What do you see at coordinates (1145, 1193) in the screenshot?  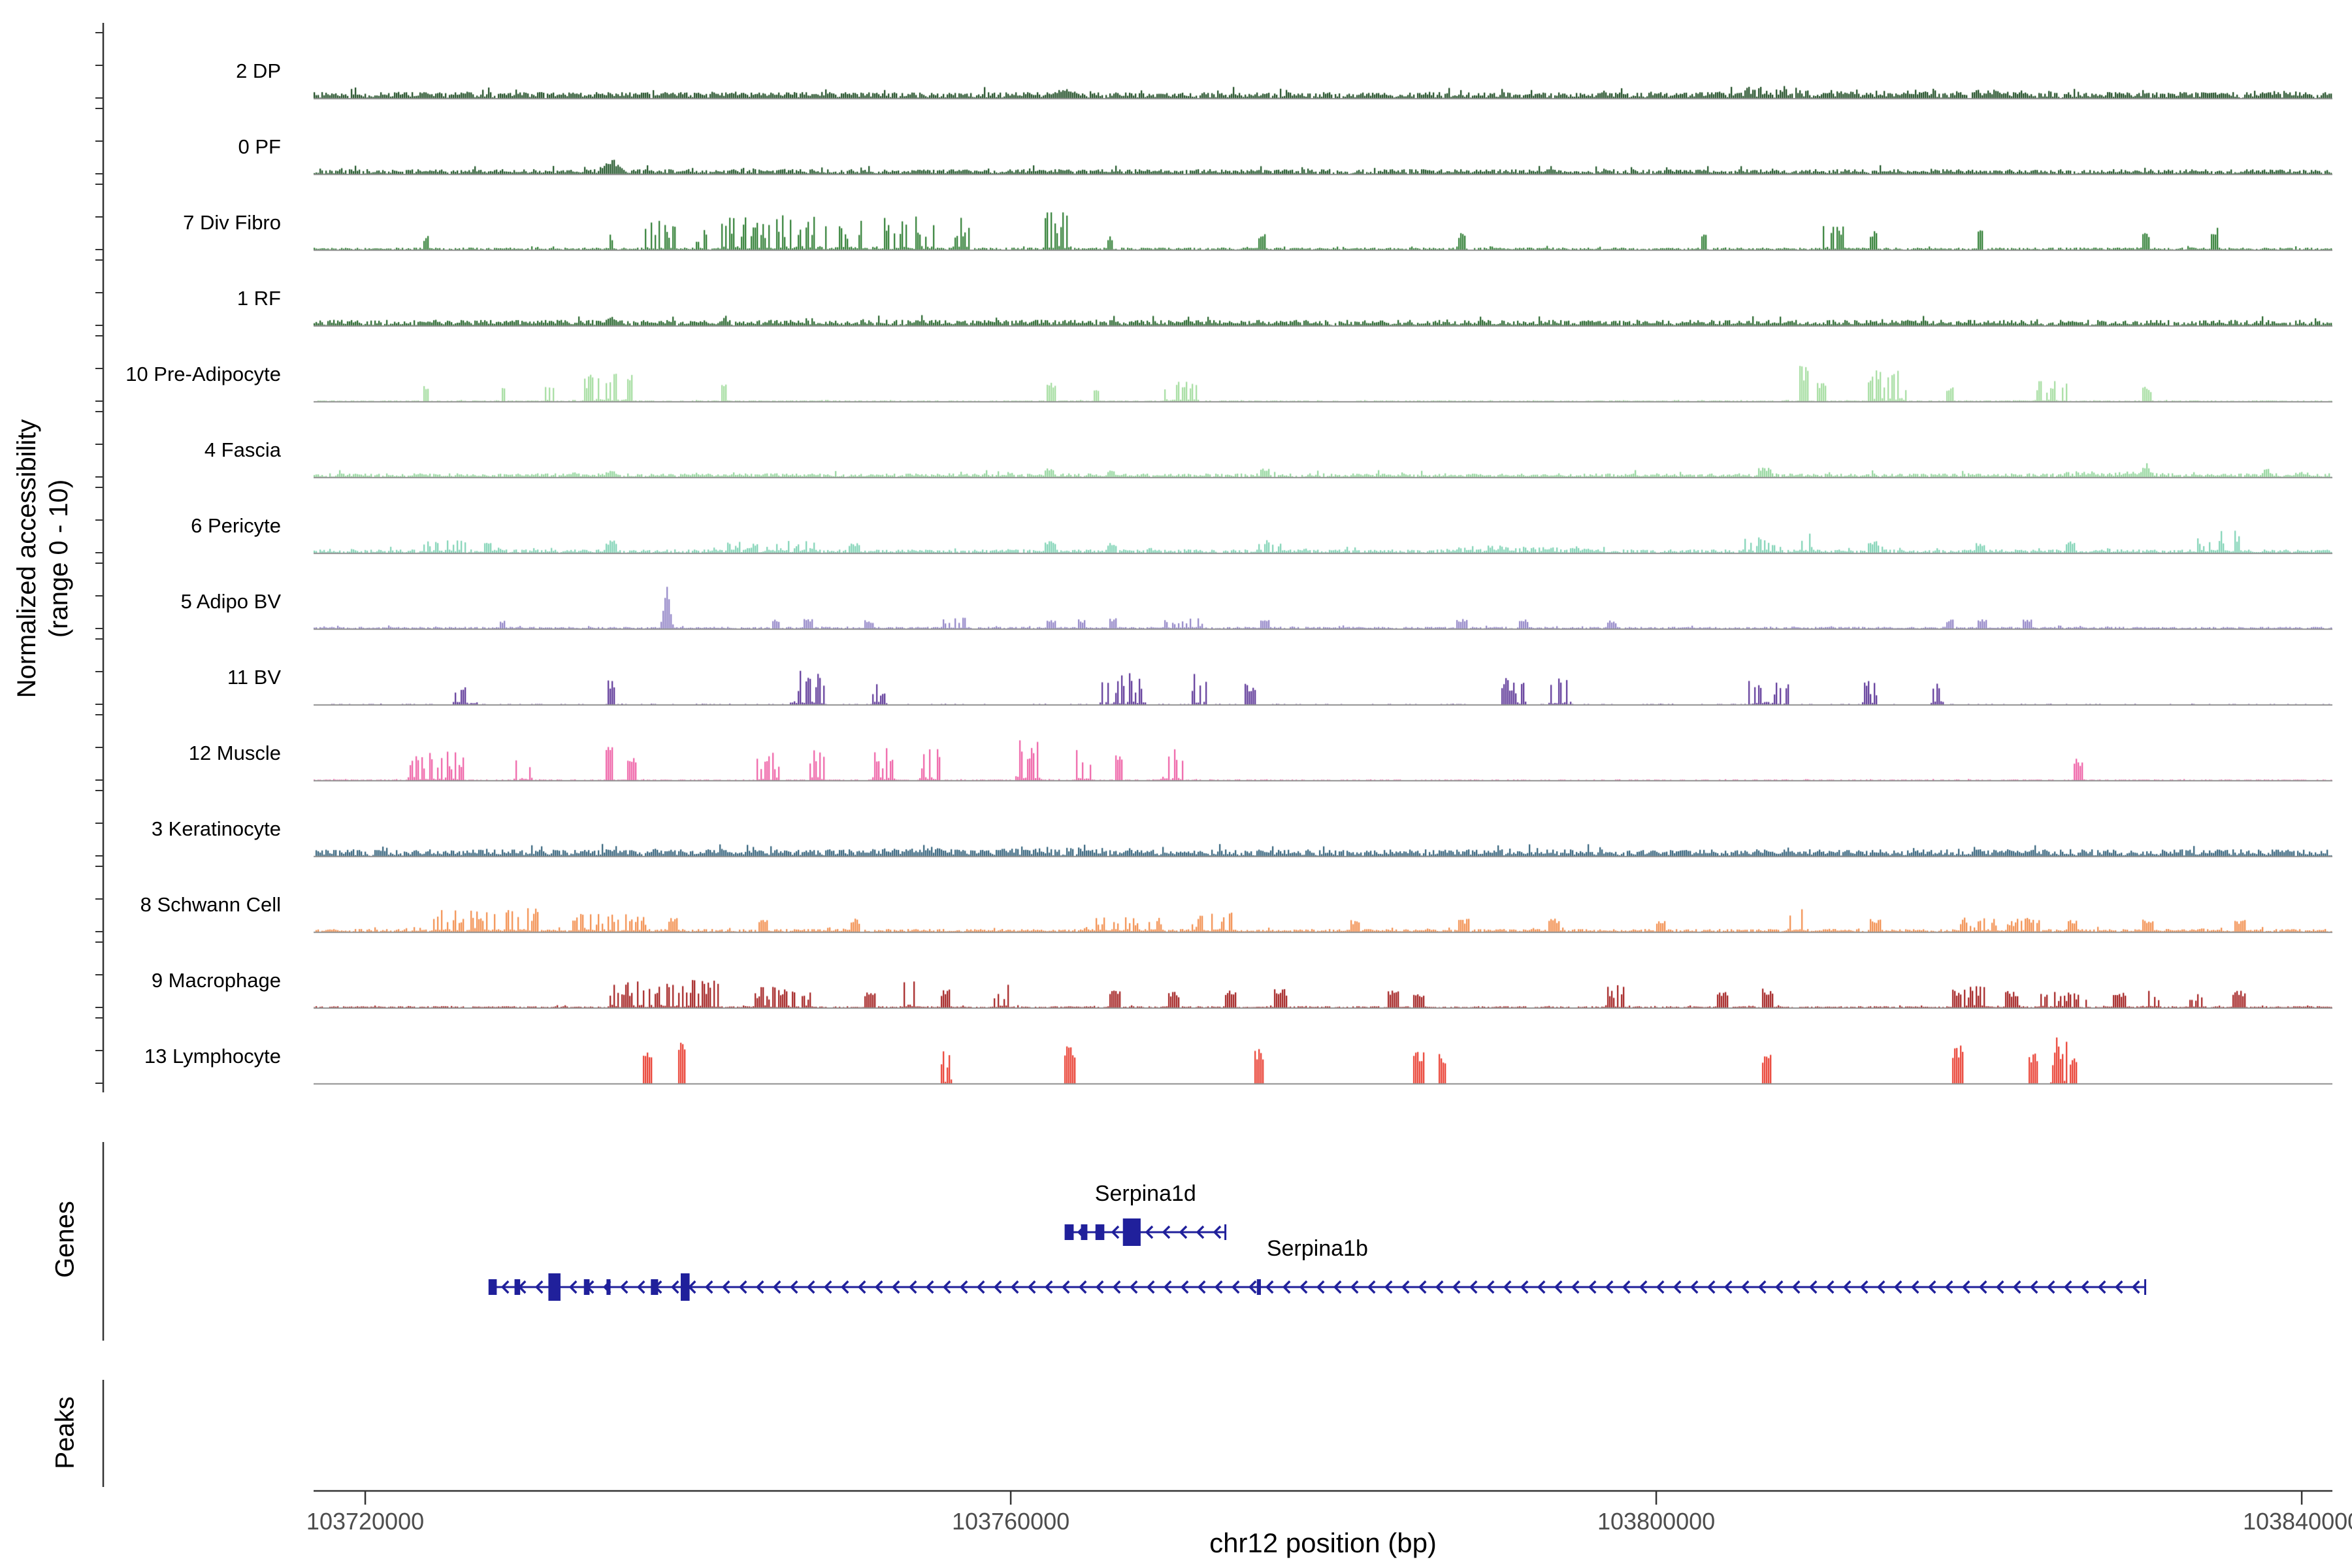 I see `gene-label: Serpina1d` at bounding box center [1145, 1193].